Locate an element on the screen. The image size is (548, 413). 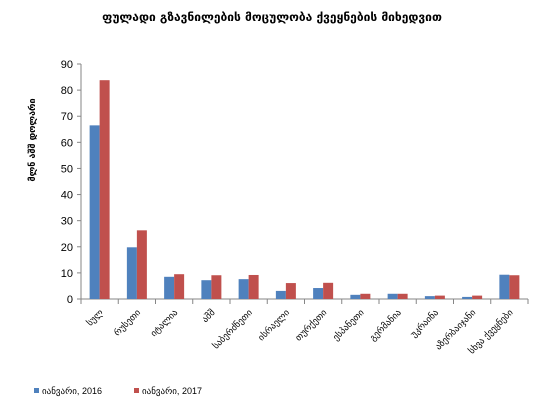
y-axis-label: მლნ აშშ დოლარი is located at coordinates (32, 139).